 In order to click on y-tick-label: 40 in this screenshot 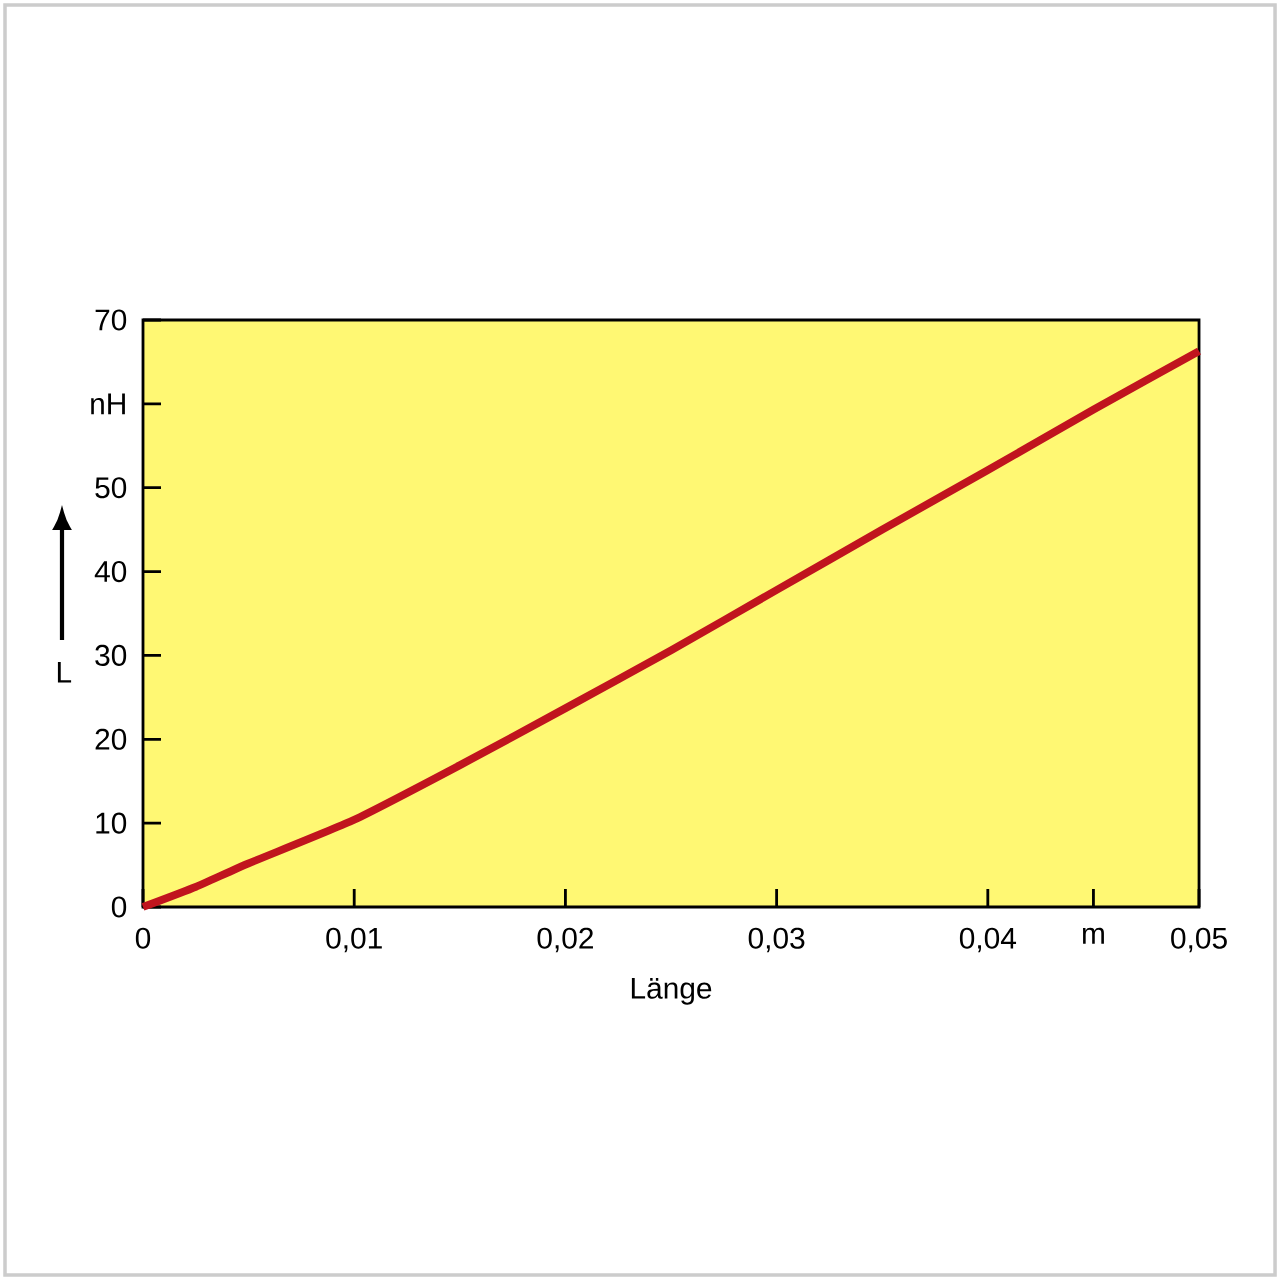, I will do `click(110, 572)`.